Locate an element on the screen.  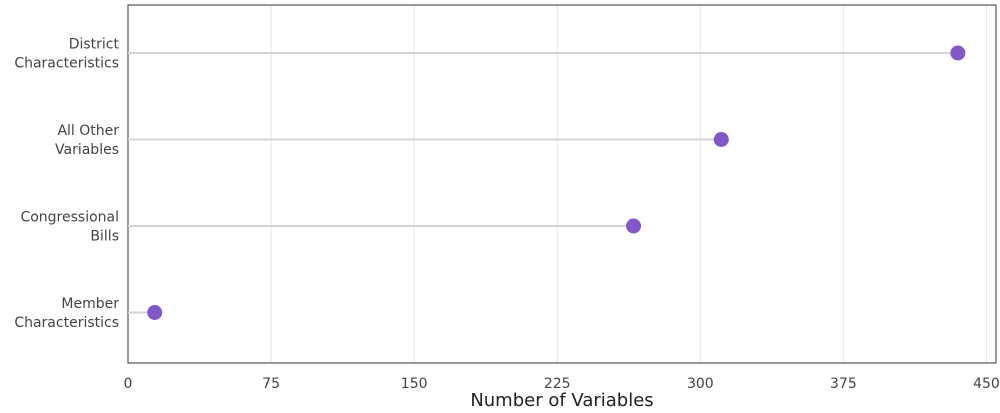
y-tick-label: All Other Variables is located at coordinates (87, 140).